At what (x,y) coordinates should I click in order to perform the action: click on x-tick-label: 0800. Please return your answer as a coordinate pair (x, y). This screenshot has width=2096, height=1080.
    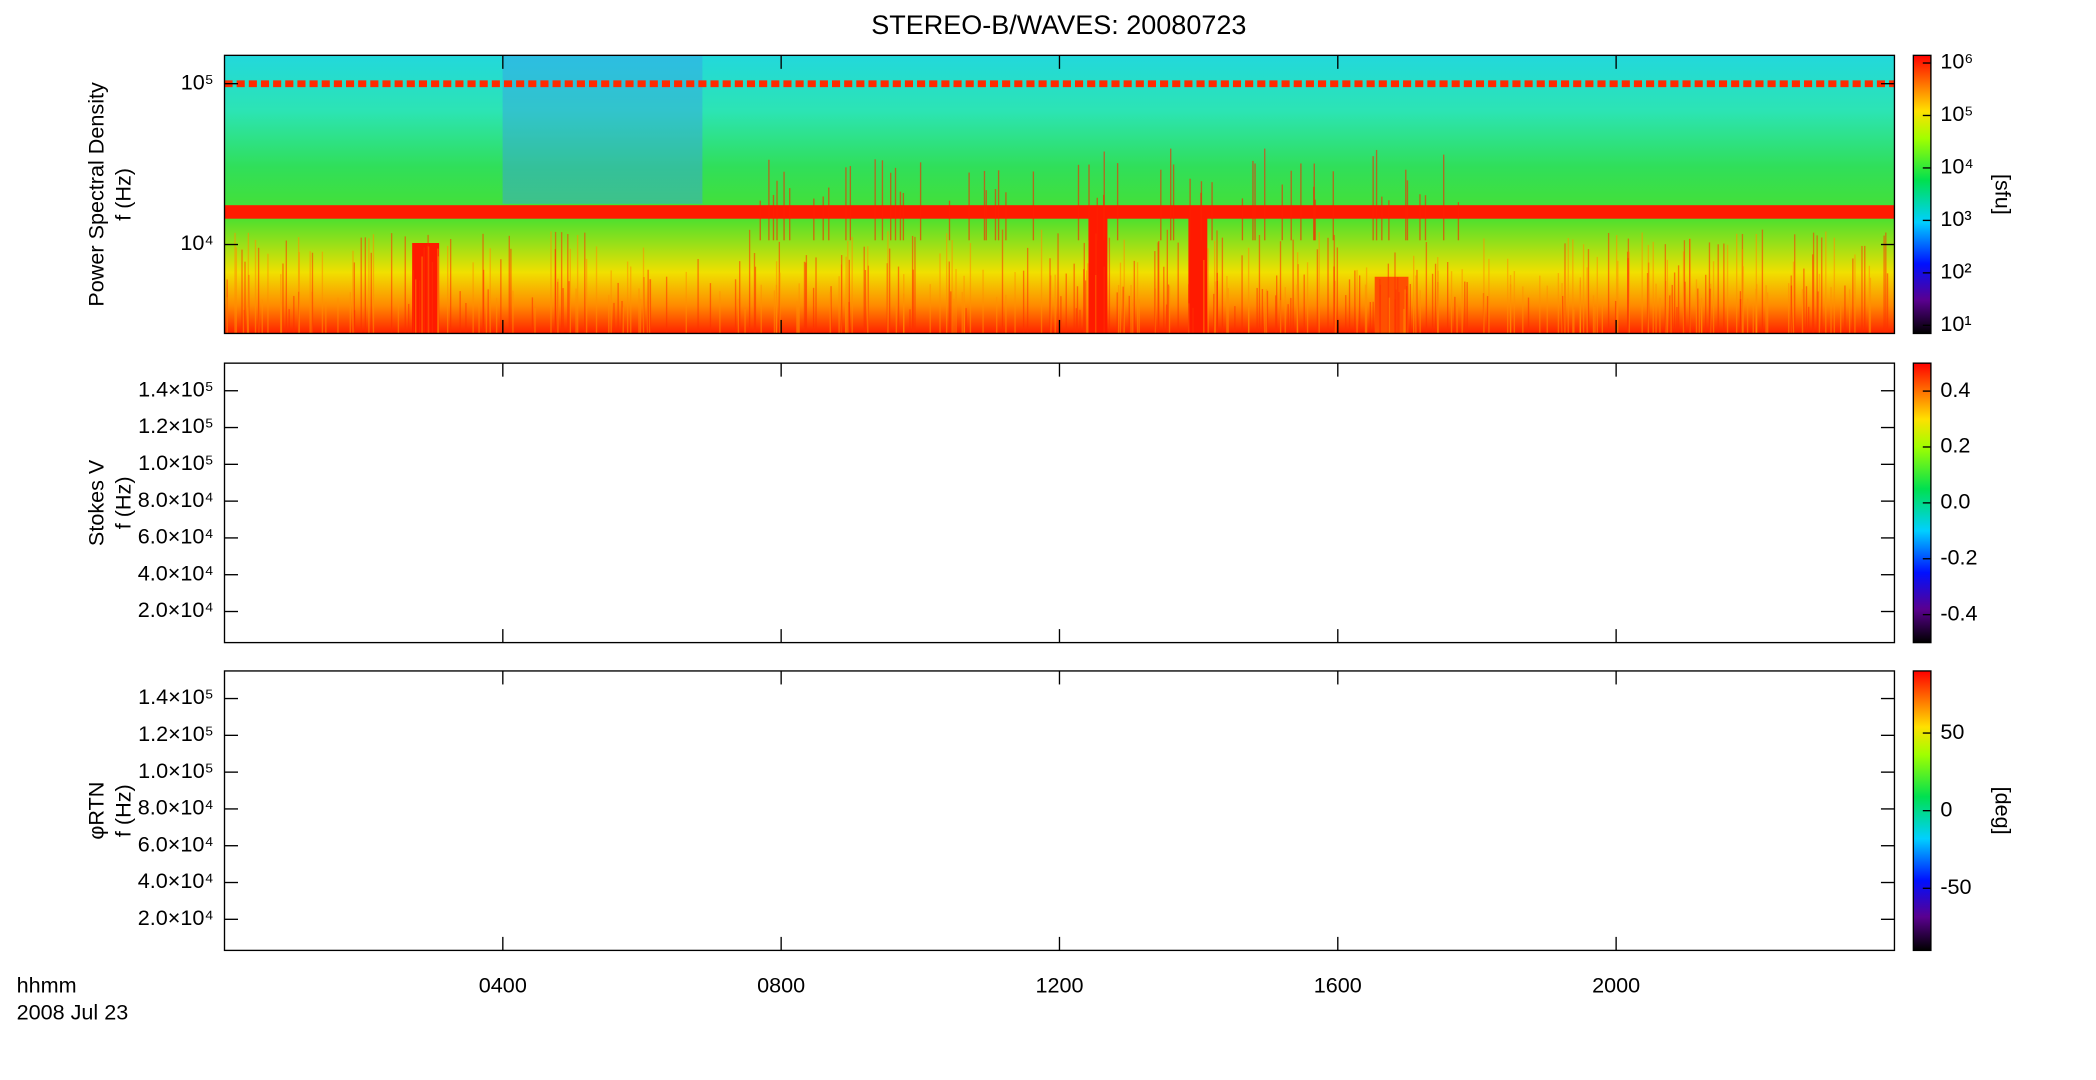
    Looking at the image, I should click on (781, 985).